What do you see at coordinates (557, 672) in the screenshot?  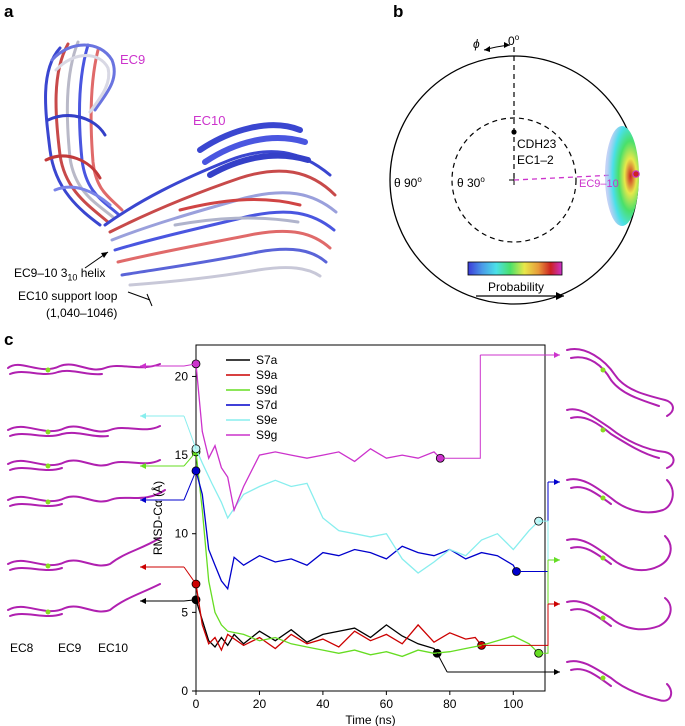 I see `right-arrow-S7a-head` at bounding box center [557, 672].